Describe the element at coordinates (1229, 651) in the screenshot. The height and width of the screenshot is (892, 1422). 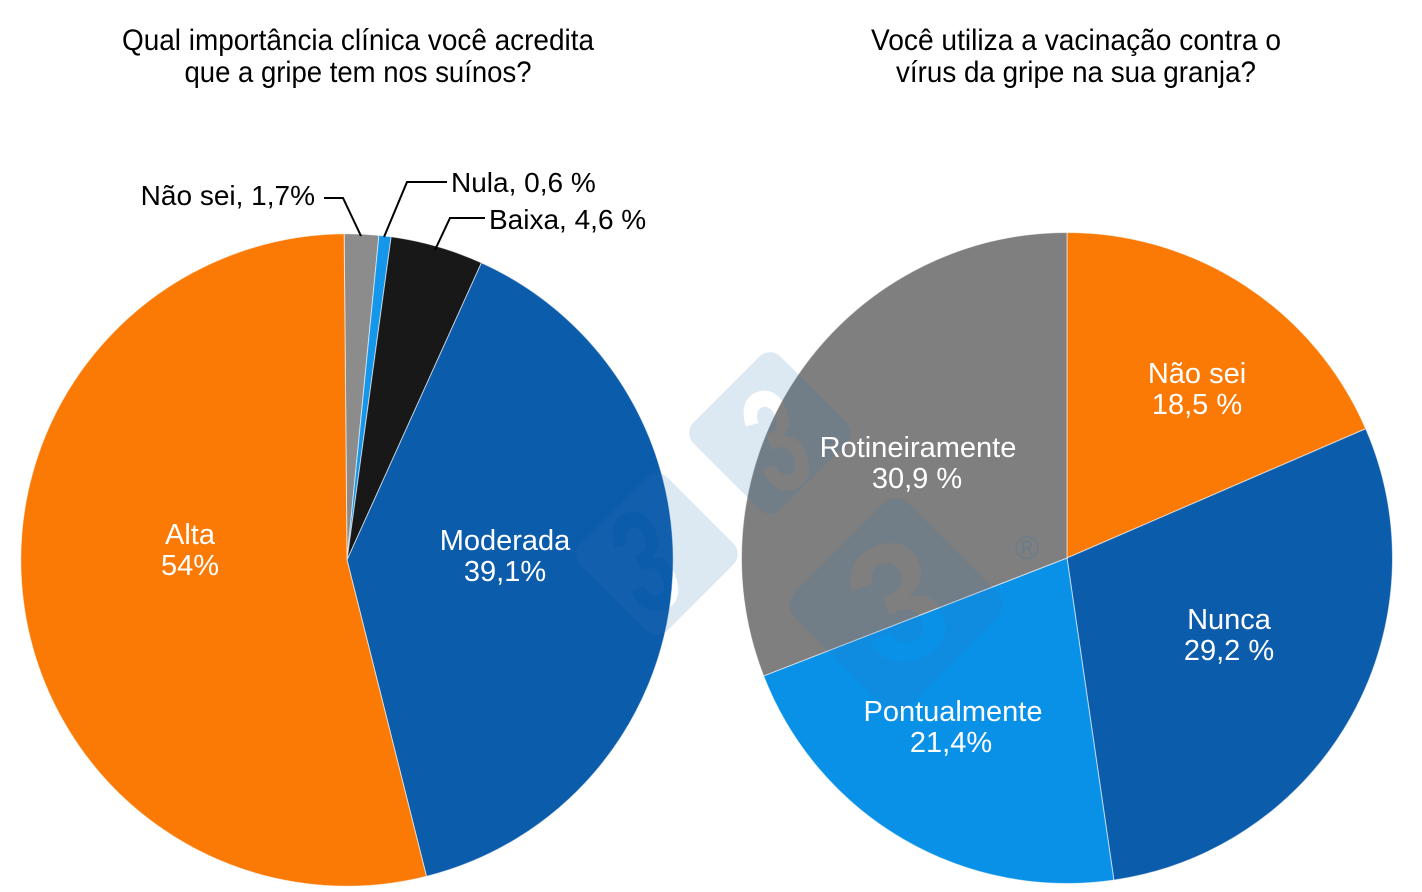
I see `svg-text: 29,2 %` at that location.